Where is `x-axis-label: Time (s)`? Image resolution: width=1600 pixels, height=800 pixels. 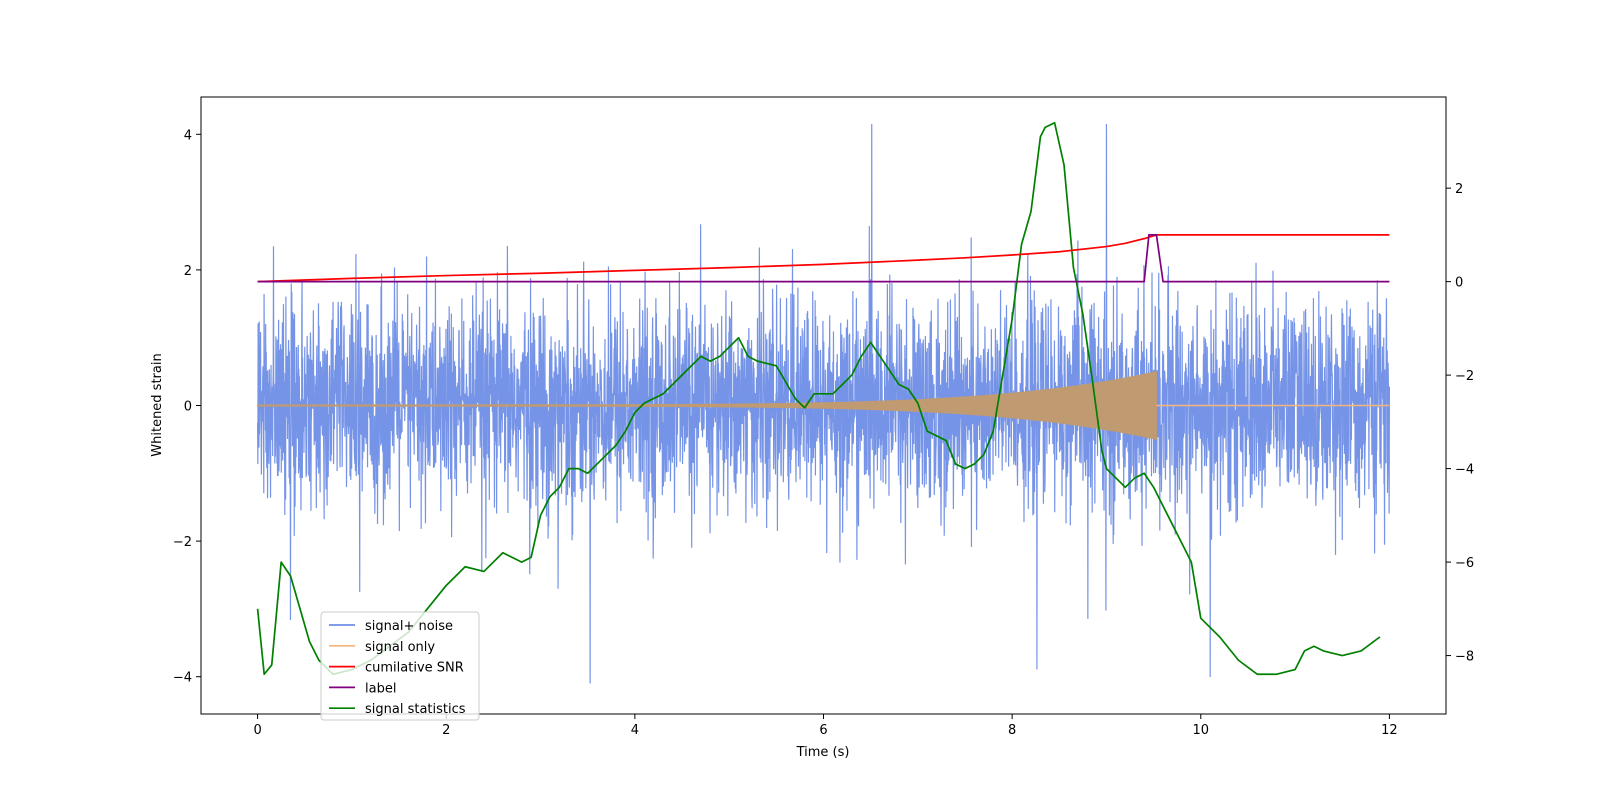
x-axis-label: Time (s) is located at coordinates (823, 752).